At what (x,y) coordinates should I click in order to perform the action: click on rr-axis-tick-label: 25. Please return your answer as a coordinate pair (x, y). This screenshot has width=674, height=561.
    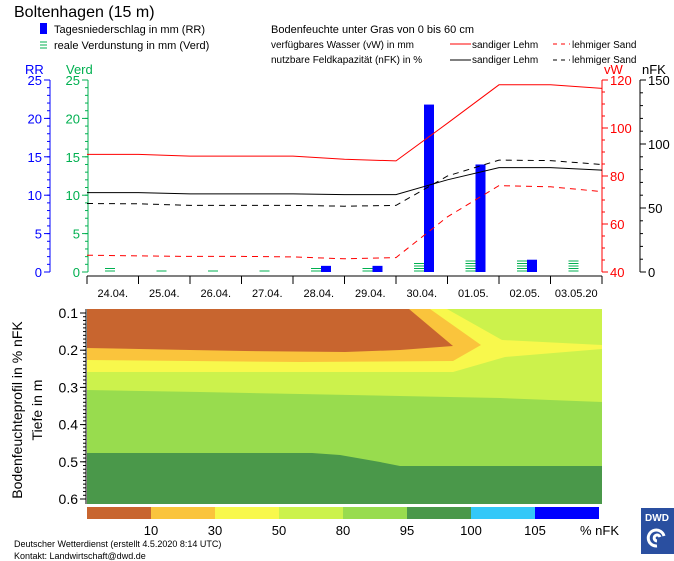
    Looking at the image, I should click on (35, 80).